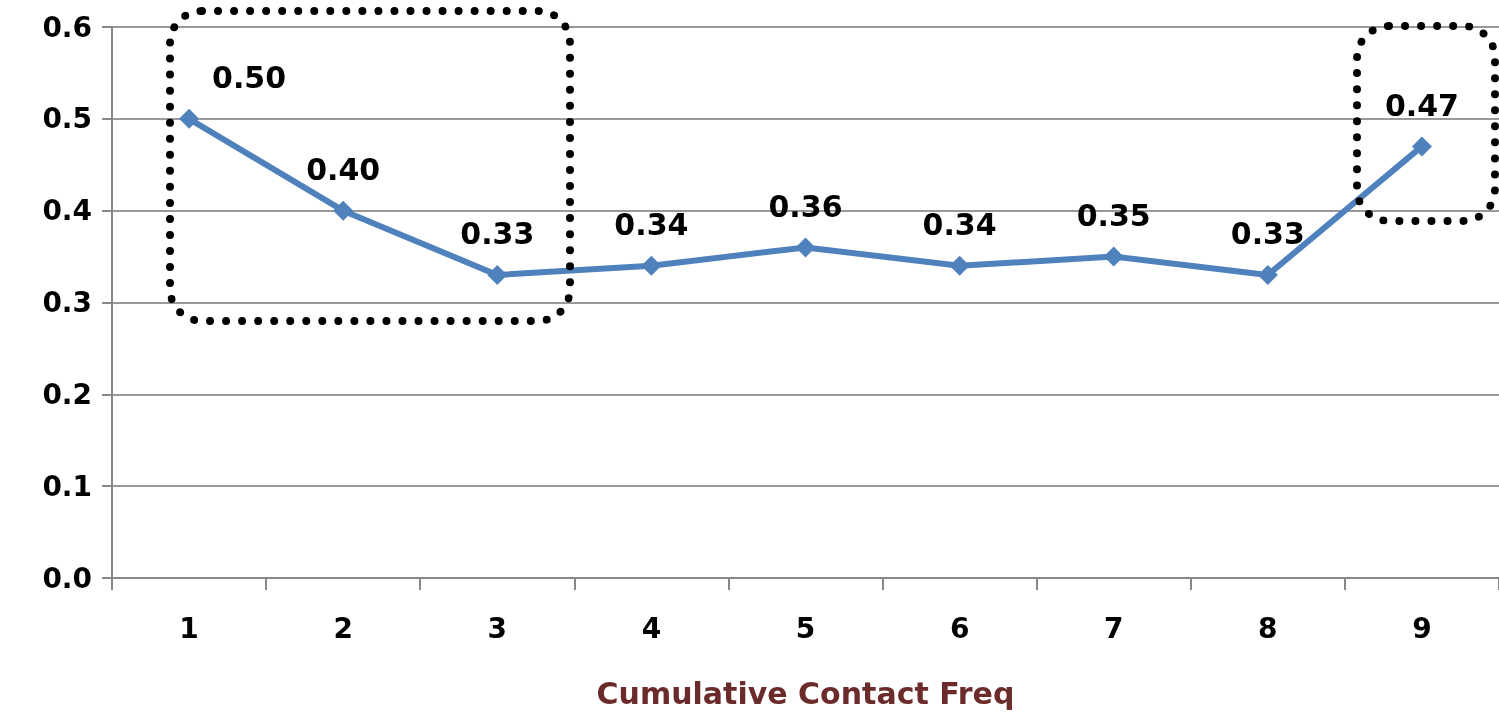 The width and height of the screenshot is (1499, 727). I want to click on x-tick-label: 7, so click(1113, 628).